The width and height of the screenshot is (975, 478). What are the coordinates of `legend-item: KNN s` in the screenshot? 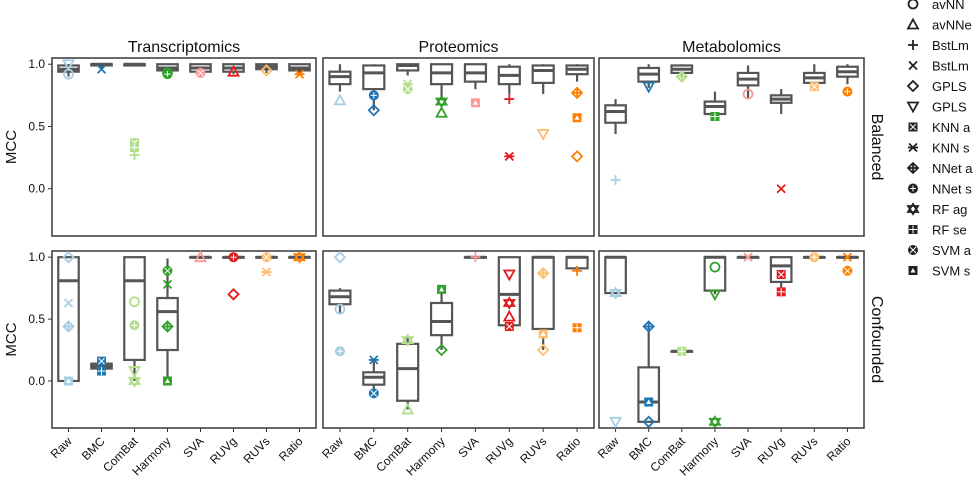 It's located at (939, 148).